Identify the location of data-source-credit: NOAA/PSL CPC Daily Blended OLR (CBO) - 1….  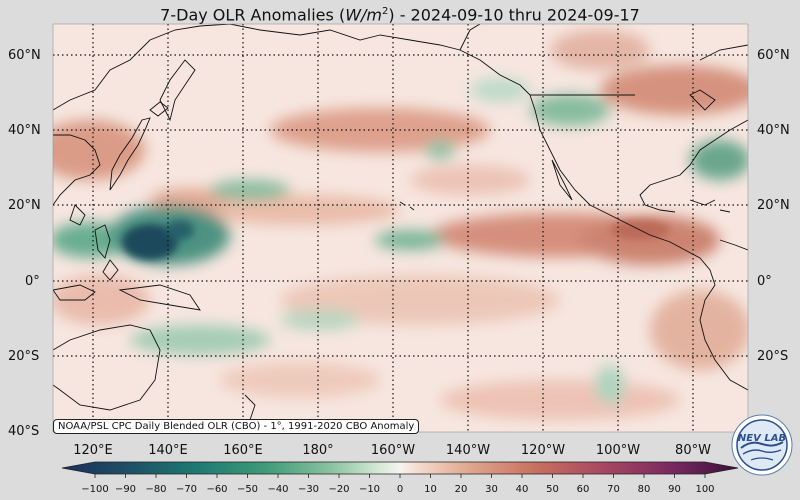
(236, 426).